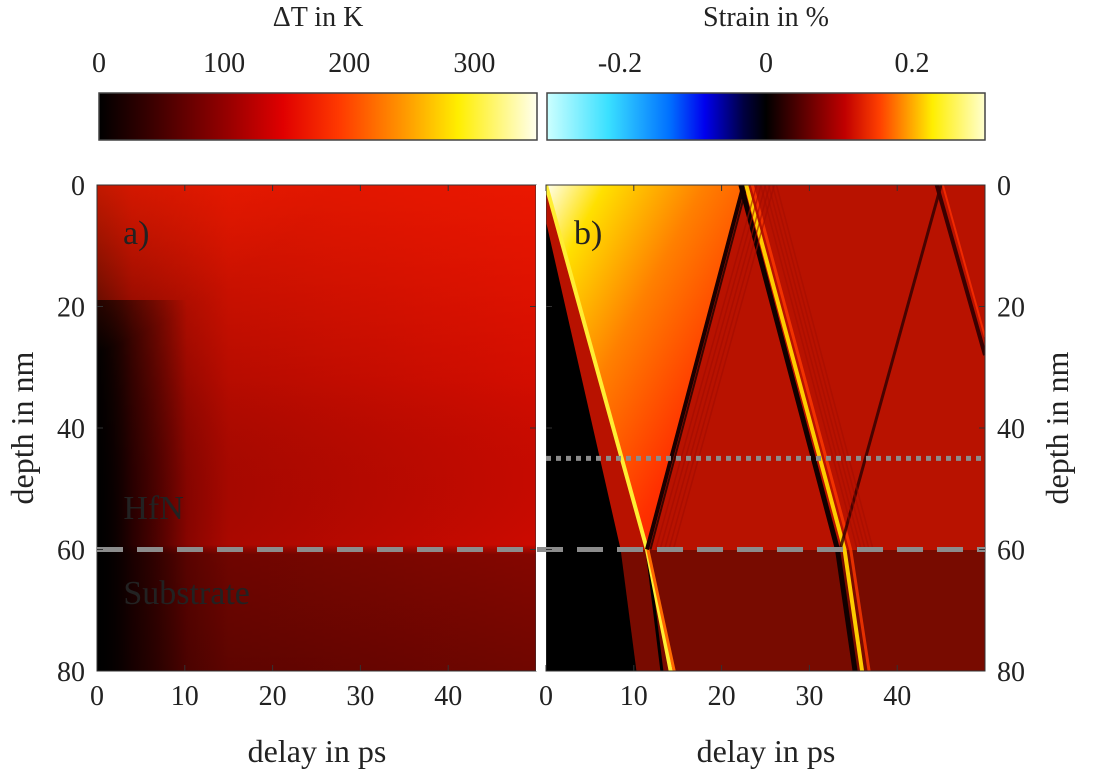 The width and height of the screenshot is (1094, 781). I want to click on colorbar-tick-label: 200, so click(349, 63).